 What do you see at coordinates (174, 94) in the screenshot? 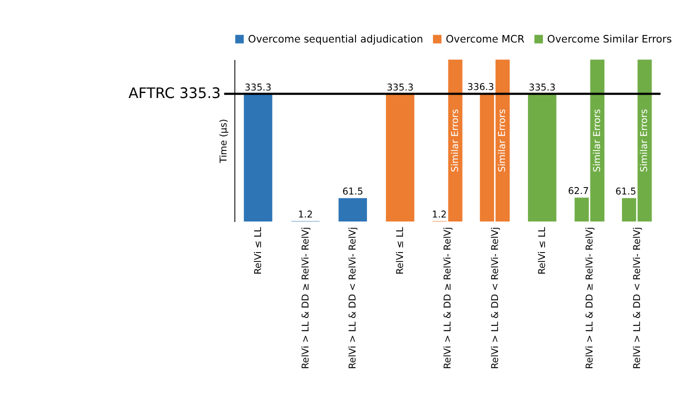
I see `ref-line-label: AFTRC 335.3` at bounding box center [174, 94].